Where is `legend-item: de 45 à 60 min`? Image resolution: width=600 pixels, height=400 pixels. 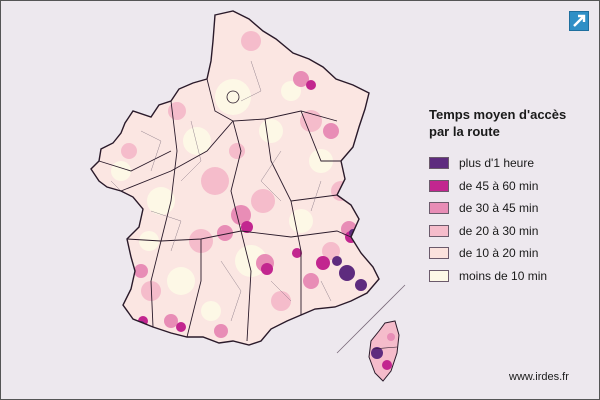
legend-item: de 45 à 60 min is located at coordinates (511, 186).